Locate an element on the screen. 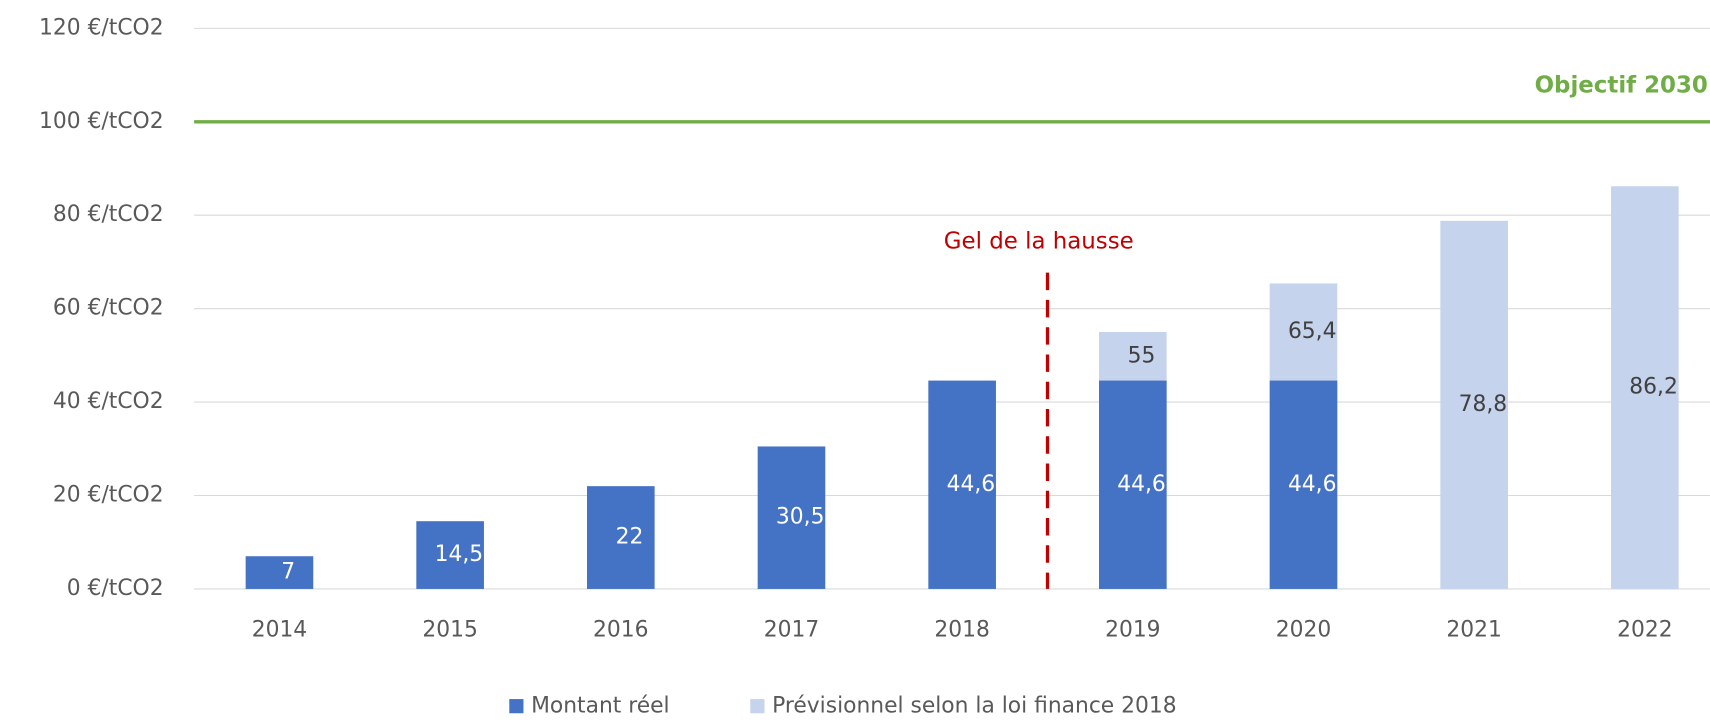 Image resolution: width=1710 pixels, height=722 pixels. data-label: 78,8 is located at coordinates (1483, 404).